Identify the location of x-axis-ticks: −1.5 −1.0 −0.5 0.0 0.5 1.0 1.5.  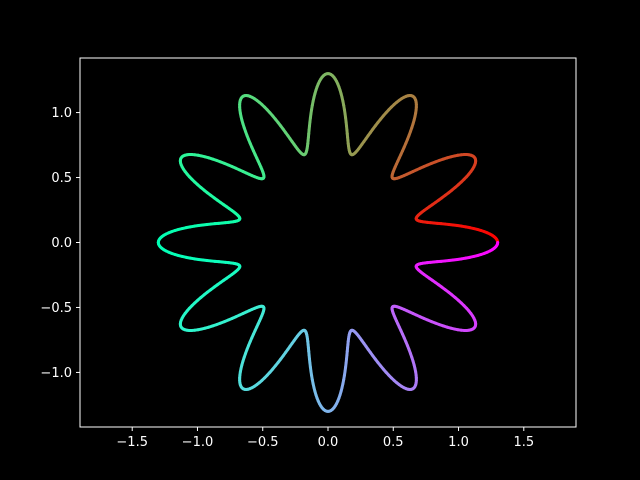
(325, 438).